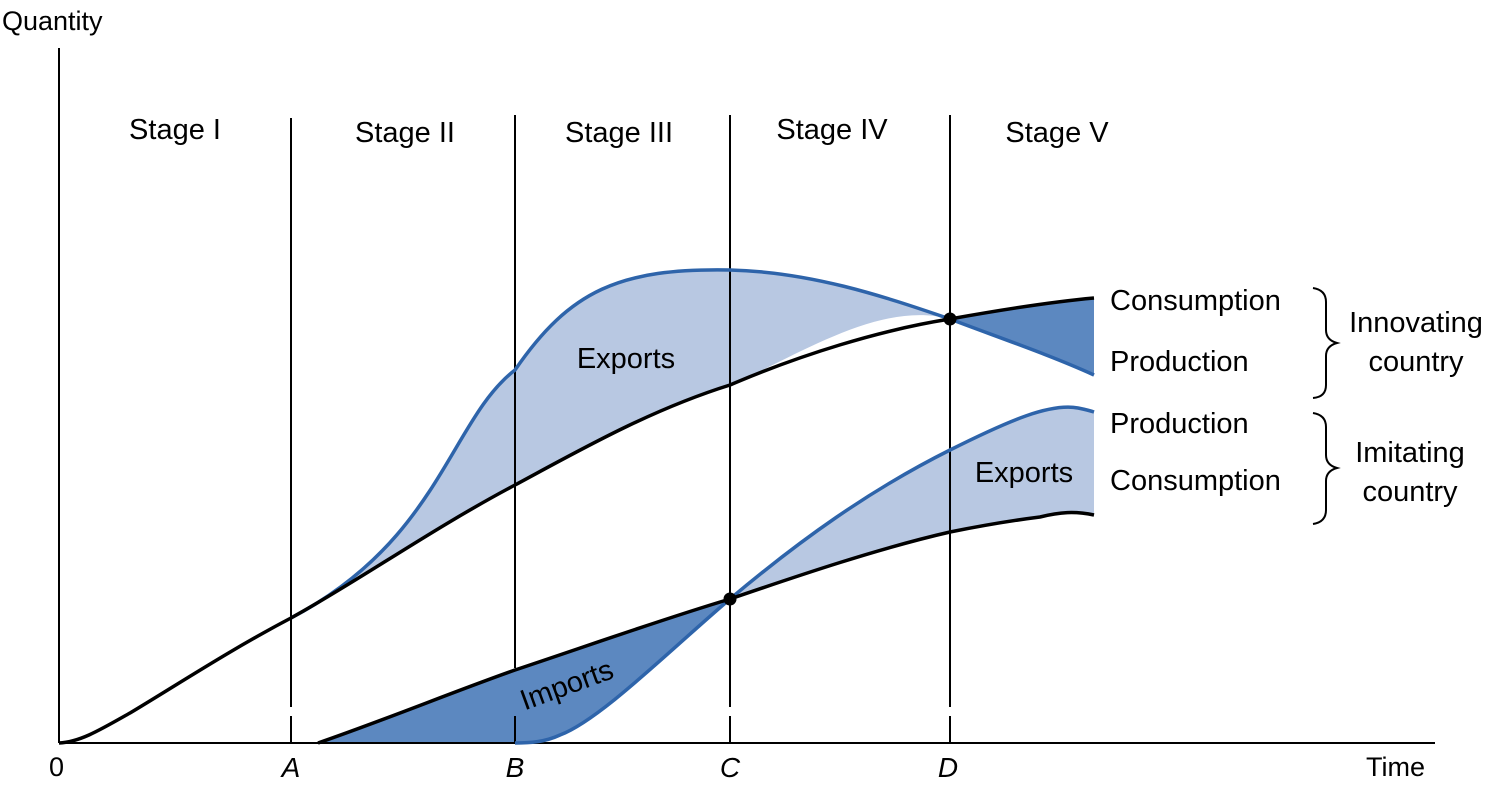 This screenshot has width=1492, height=788. I want to click on imitating-country-label-line2: country, so click(1410, 492).